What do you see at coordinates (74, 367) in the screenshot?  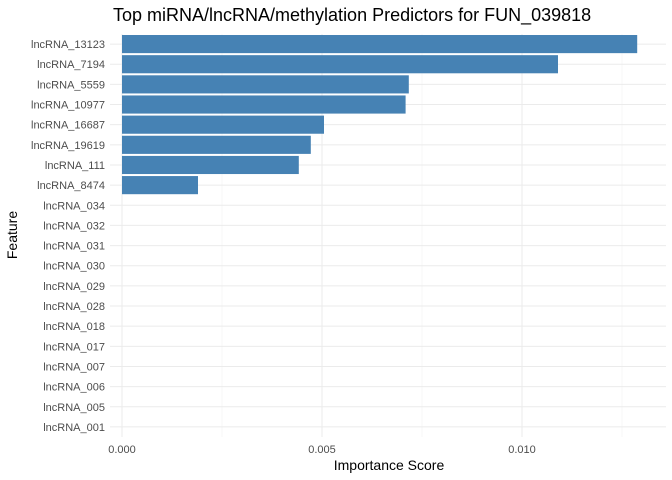 I see `y-tick-label: lncRNA_007` at bounding box center [74, 367].